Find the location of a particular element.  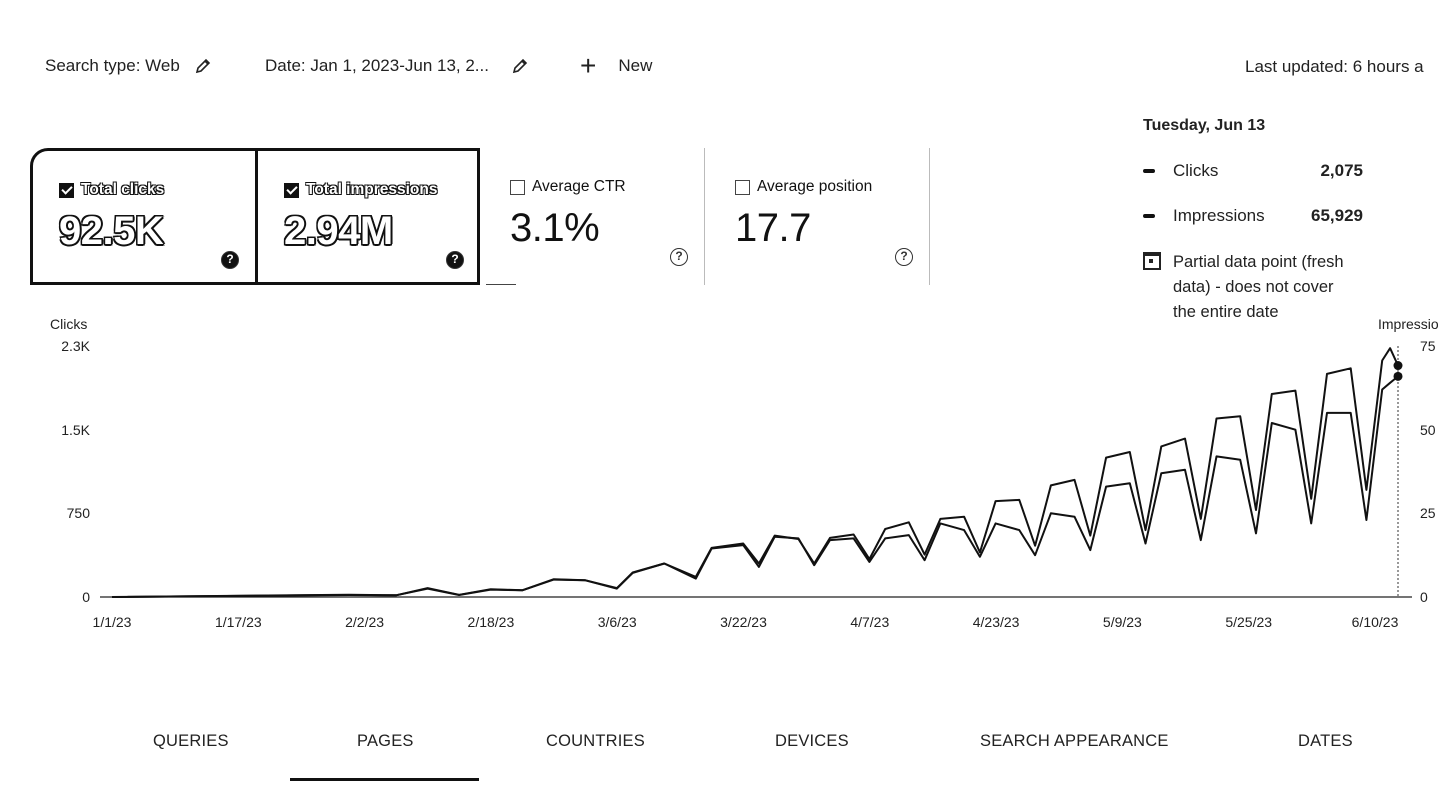

hover-point-clicks is located at coordinates (1398, 366).